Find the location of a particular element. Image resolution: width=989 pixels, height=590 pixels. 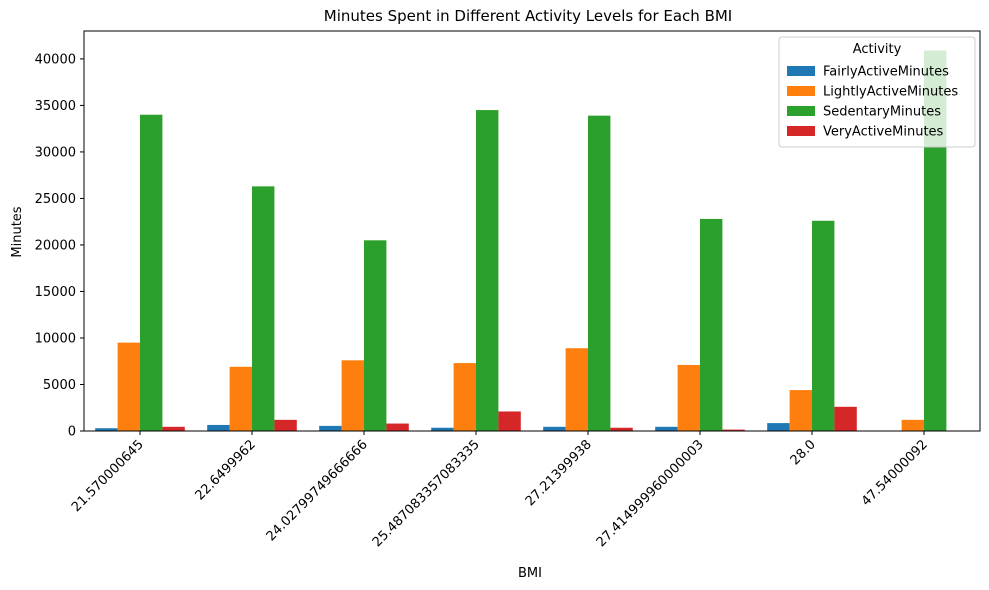

x-tick-label: 21.570000645 is located at coordinates (108, 476).